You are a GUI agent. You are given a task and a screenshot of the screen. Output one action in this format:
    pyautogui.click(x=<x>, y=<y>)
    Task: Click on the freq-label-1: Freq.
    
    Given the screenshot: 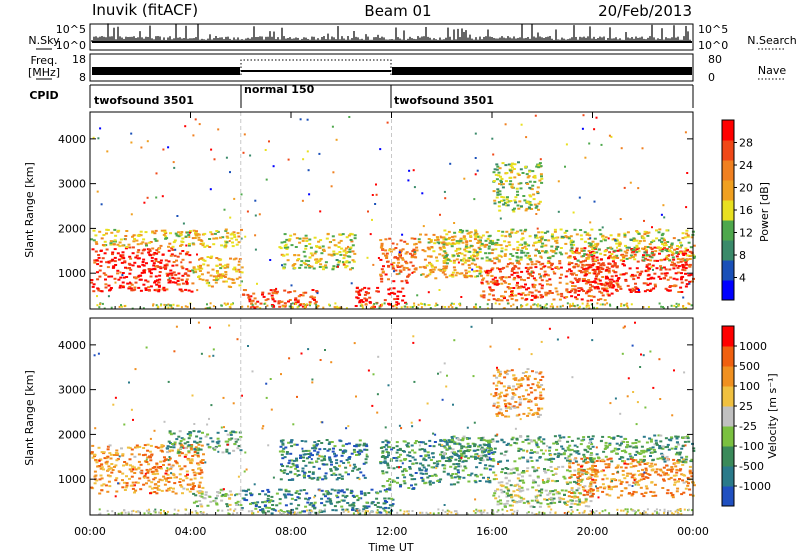 What is the action you would take?
    pyautogui.click(x=43, y=60)
    